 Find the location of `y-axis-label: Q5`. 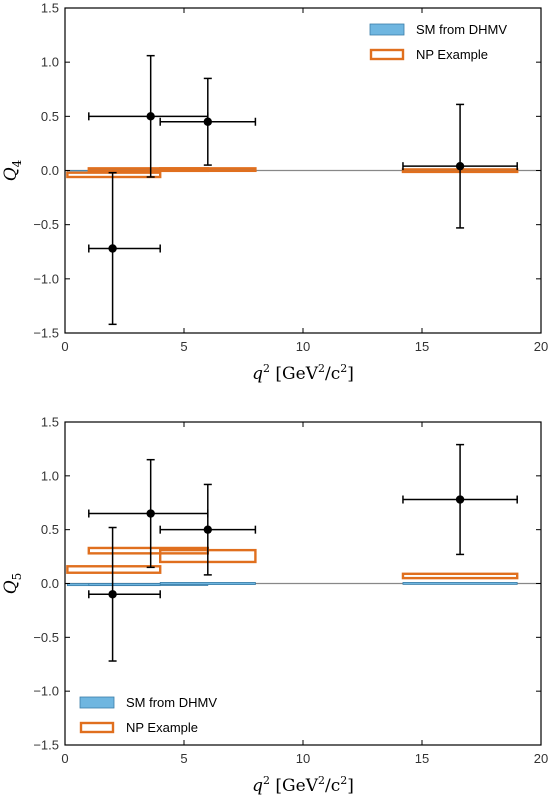

y-axis-label: Q5 is located at coordinates (12, 584).